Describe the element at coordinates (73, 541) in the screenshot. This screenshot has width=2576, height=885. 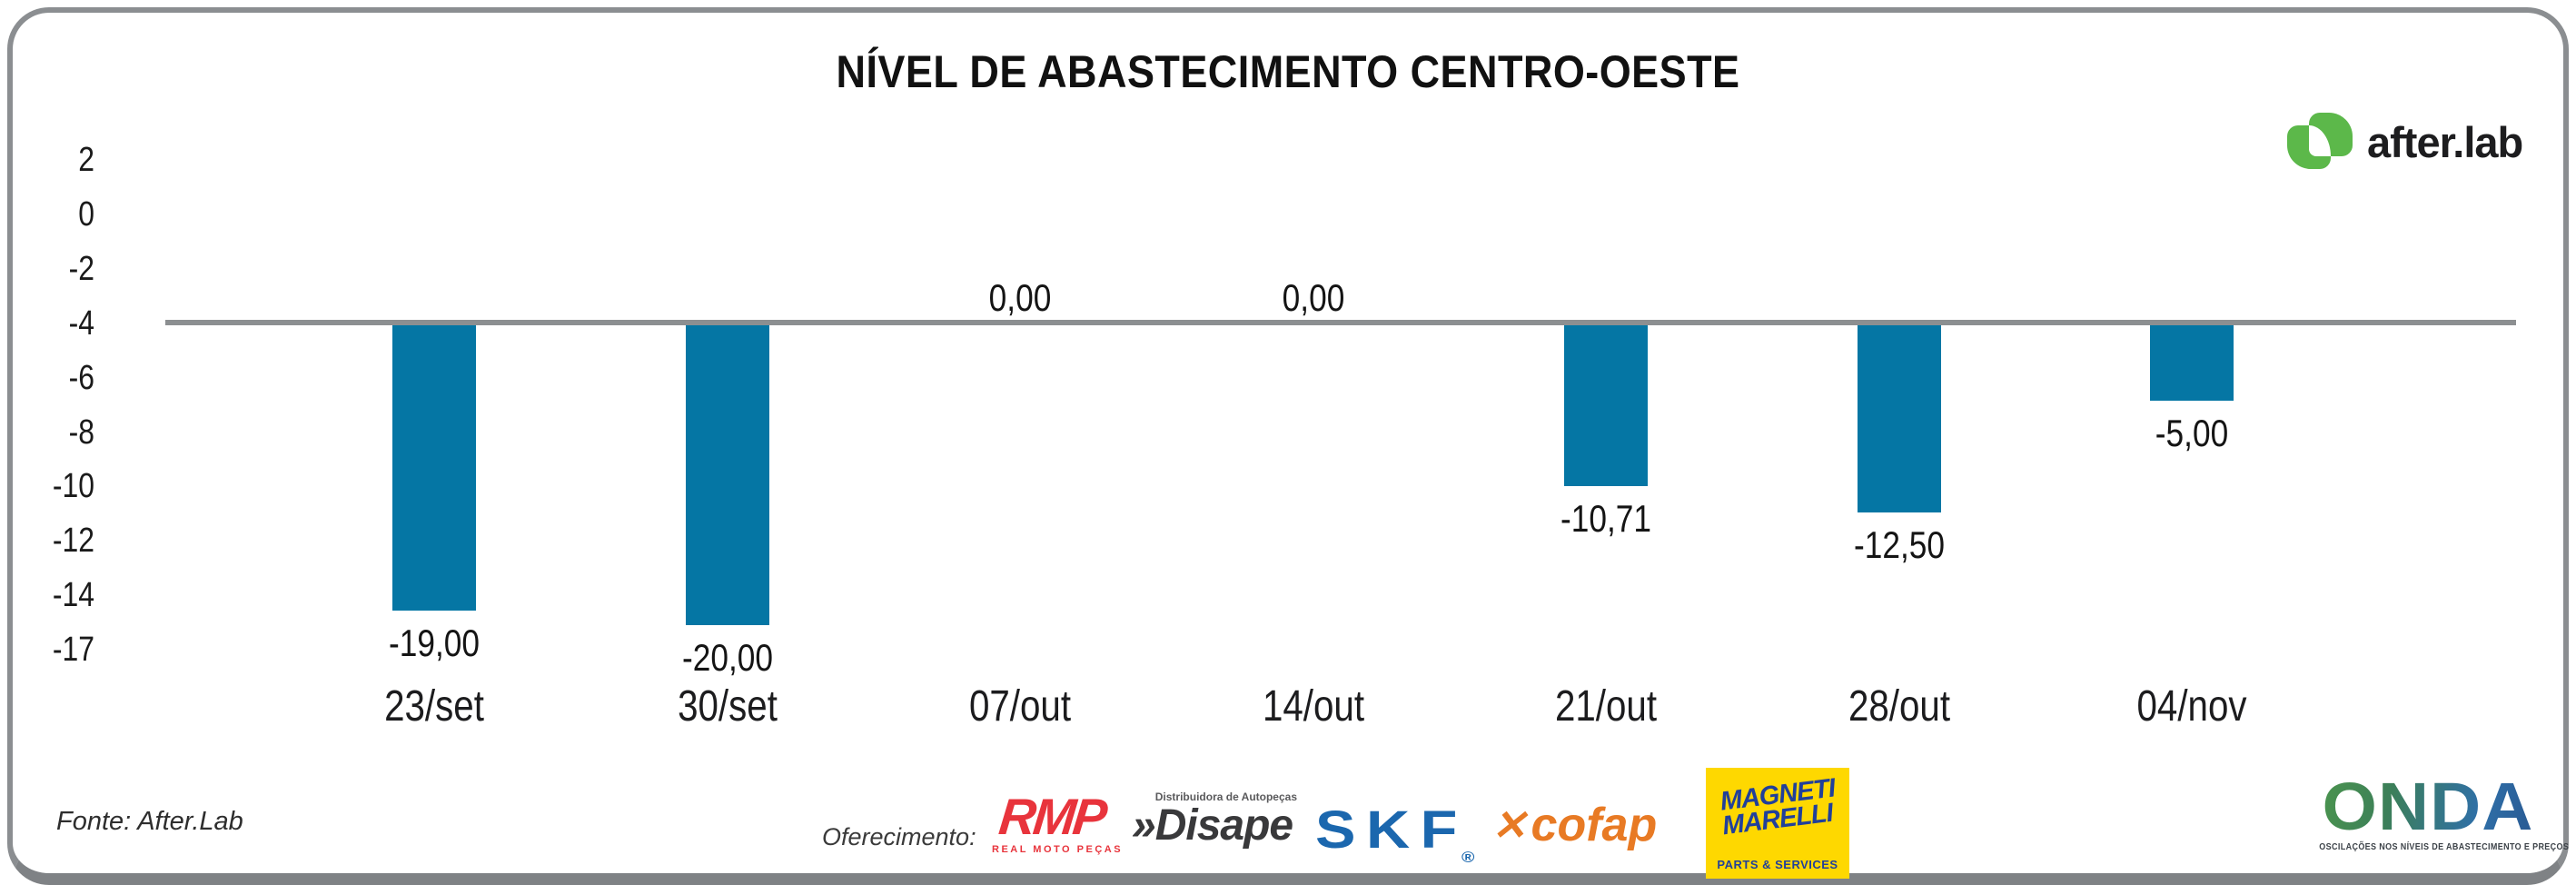
I see `y-tick: -12` at that location.